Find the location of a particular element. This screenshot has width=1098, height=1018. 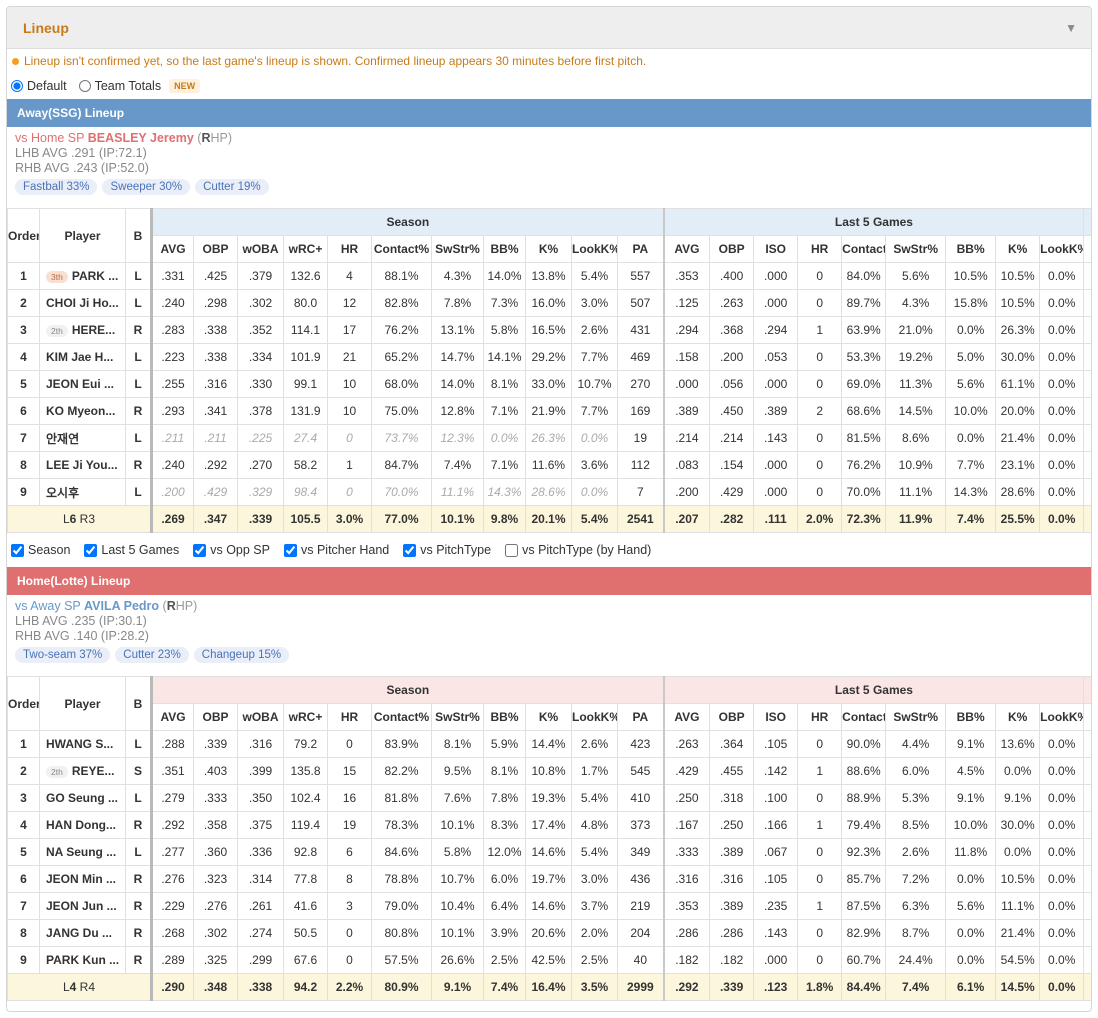

stat-filter-option: vs Pitcher Hand is located at coordinates (336, 550).